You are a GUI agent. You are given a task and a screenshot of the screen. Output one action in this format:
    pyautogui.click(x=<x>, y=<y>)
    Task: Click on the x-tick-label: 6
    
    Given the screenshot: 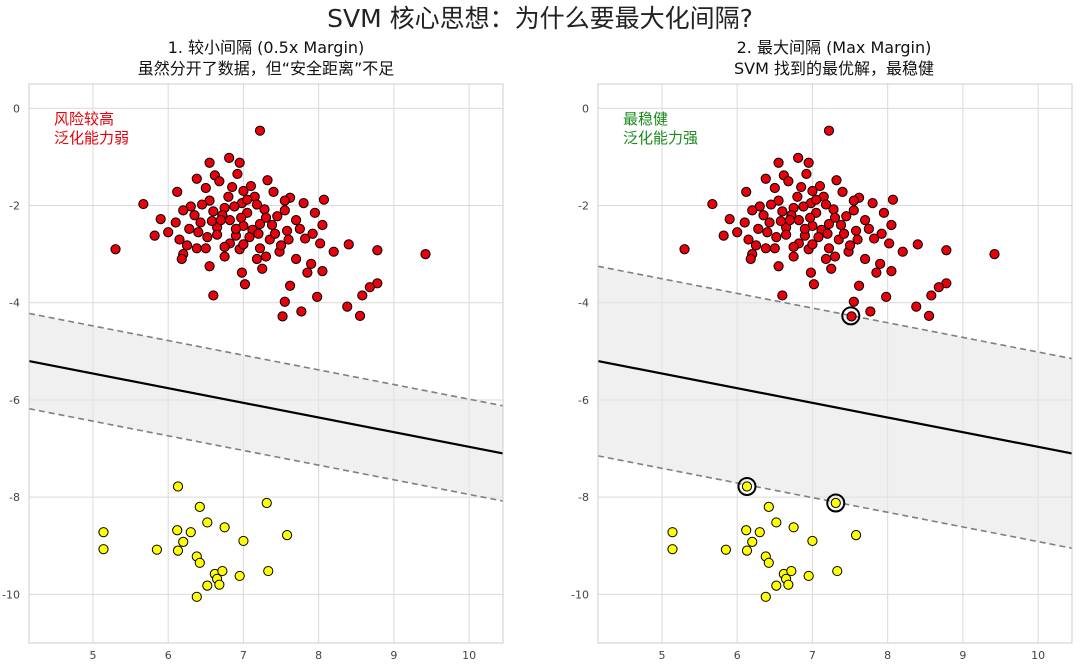 What is the action you would take?
    pyautogui.click(x=737, y=655)
    